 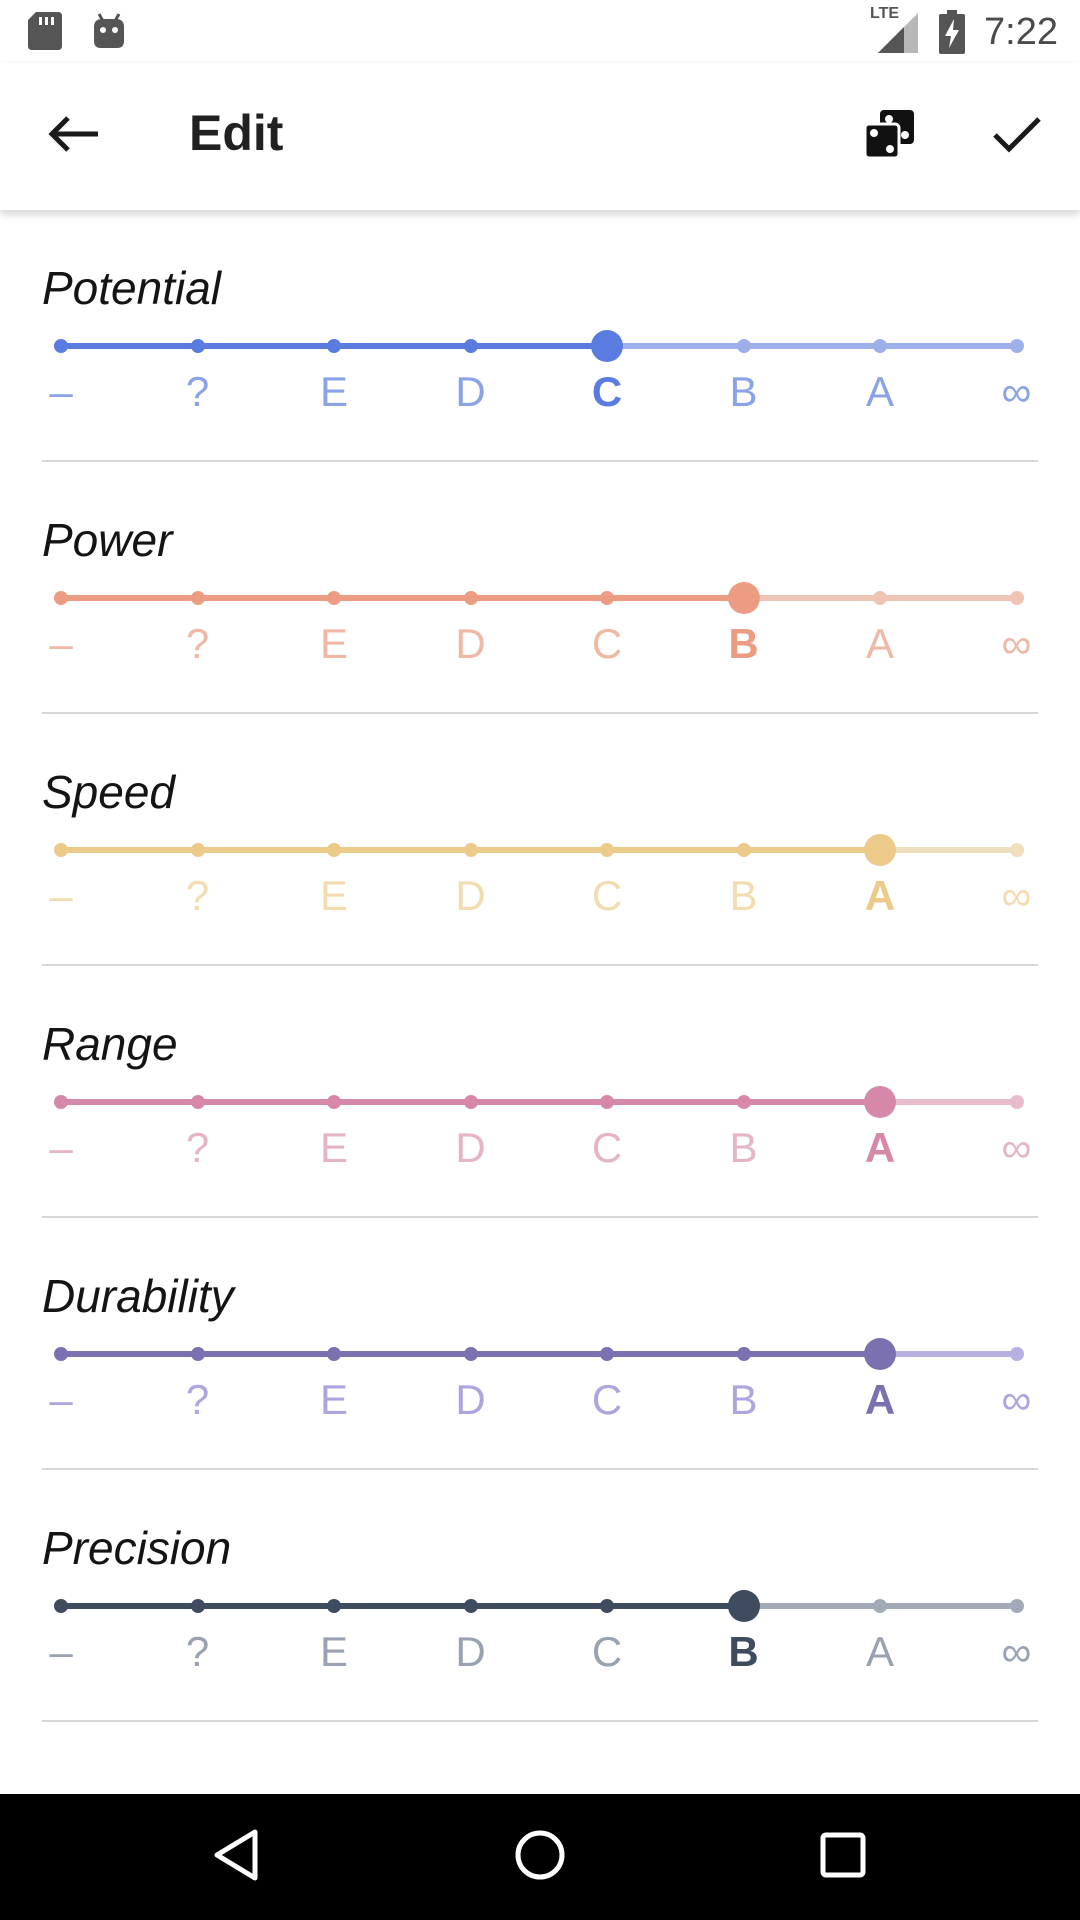 What do you see at coordinates (889, 136) in the screenshot?
I see `randomize-button` at bounding box center [889, 136].